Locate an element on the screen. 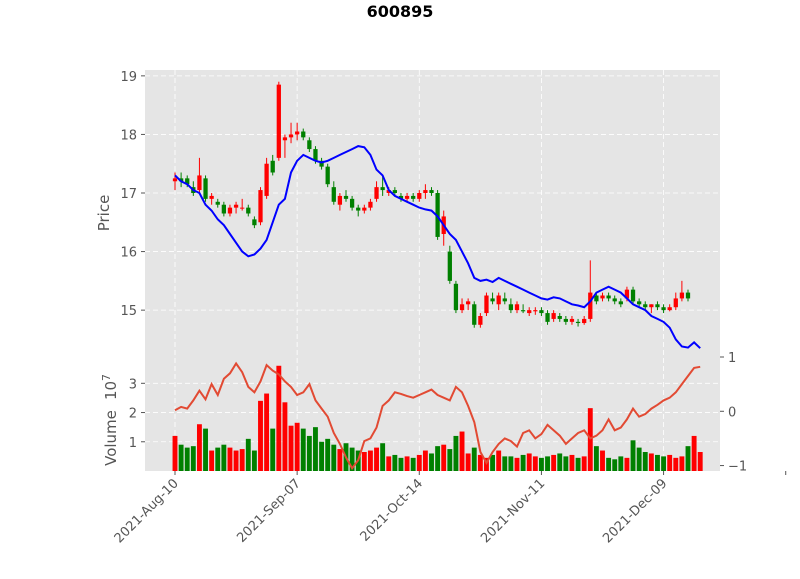 This screenshot has height=579, width=800. volume-y-ticks: 1 2 3 is located at coordinates (137, 414).